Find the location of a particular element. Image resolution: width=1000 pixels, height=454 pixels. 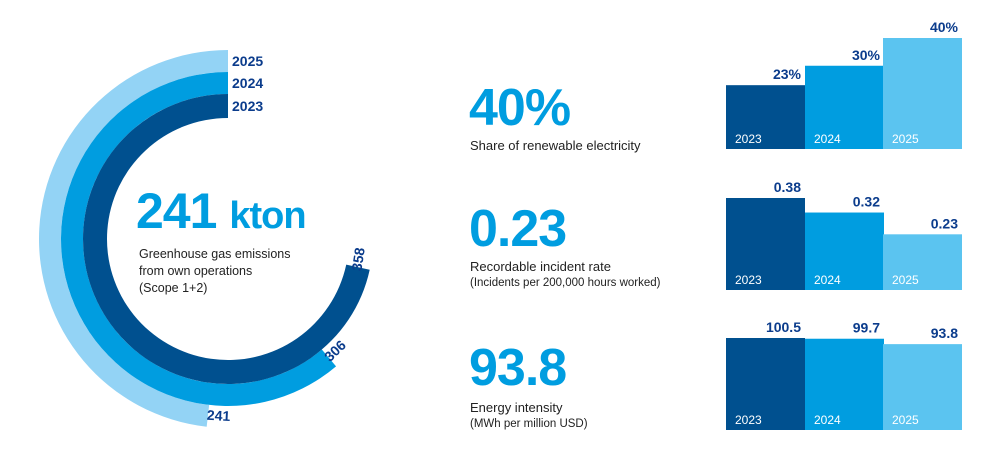

emissions-unit: kton is located at coordinates (267, 216).